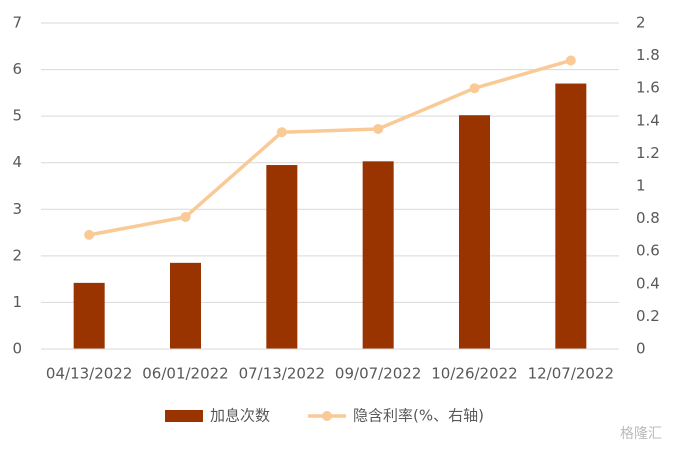  Describe the element at coordinates (641, 434) in the screenshot. I see `watermark: 格隆汇` at that location.